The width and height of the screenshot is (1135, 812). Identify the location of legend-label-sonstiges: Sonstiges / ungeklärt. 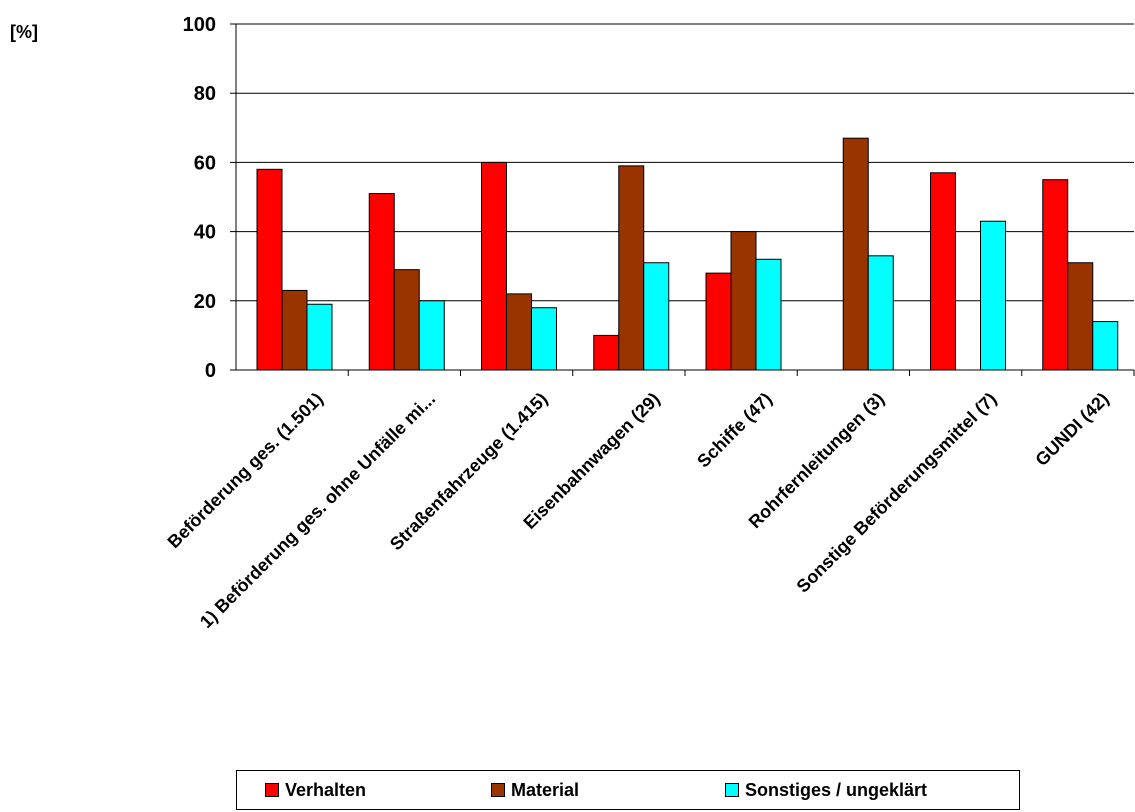
(836, 789).